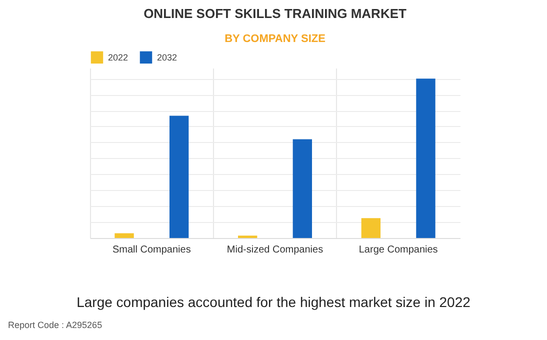 Image resolution: width=547 pixels, height=340 pixels. What do you see at coordinates (274, 302) in the screenshot?
I see `text: Large companies accounted for the highest market size in 2022` at bounding box center [274, 302].